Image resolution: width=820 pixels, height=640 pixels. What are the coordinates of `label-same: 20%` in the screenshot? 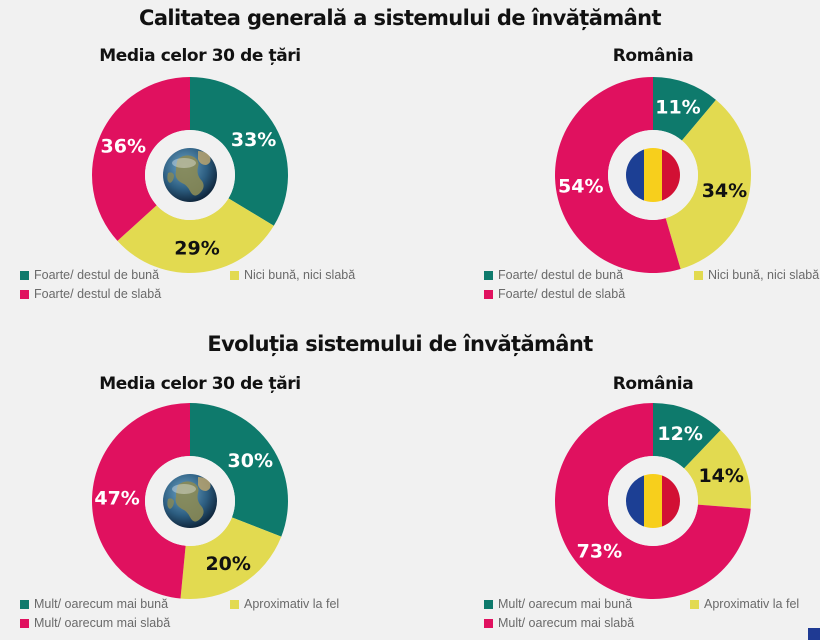 It's located at (227, 564).